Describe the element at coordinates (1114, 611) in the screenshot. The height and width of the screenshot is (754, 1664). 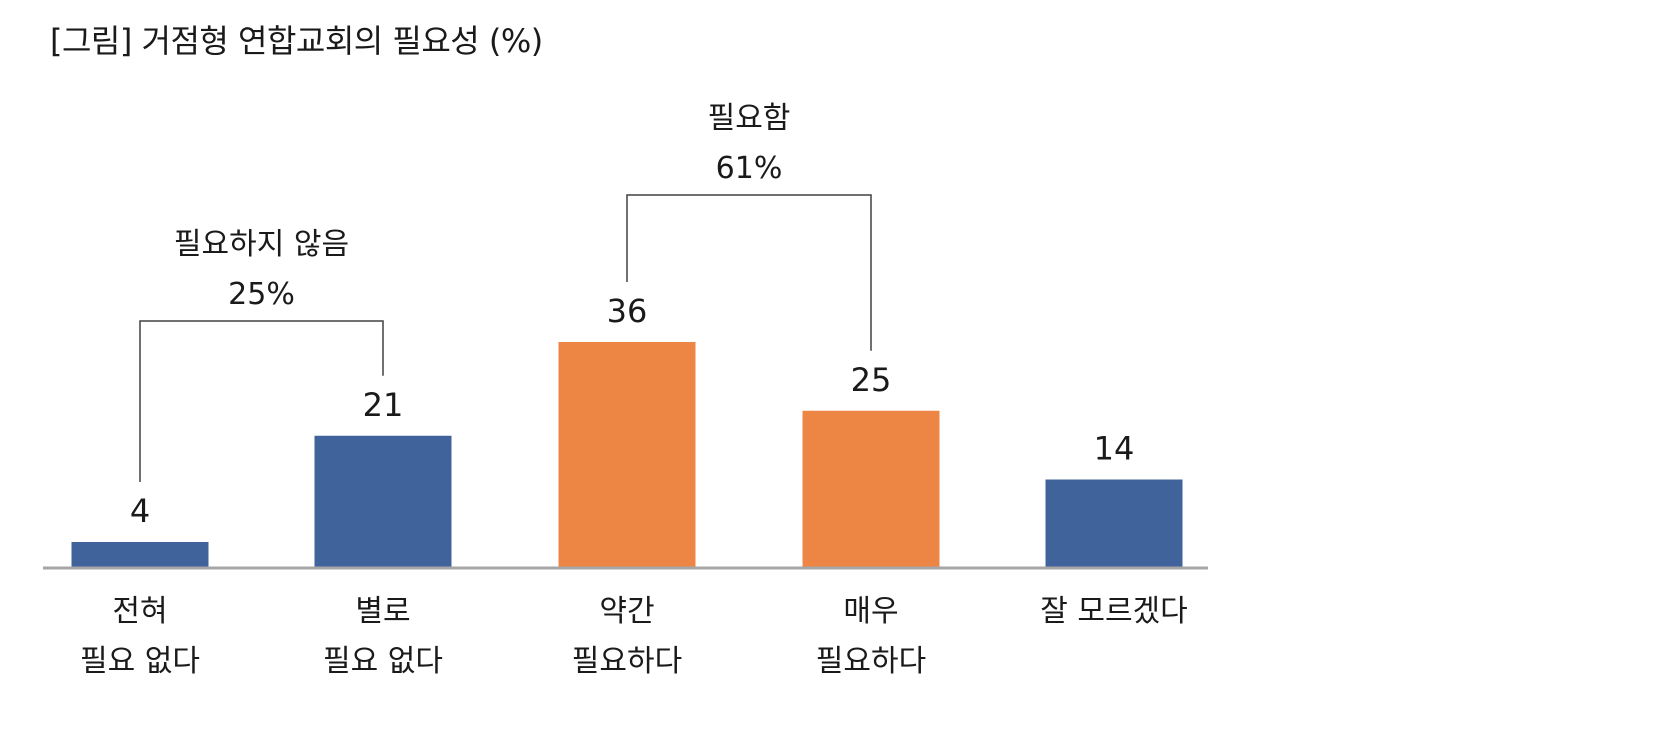
I see `category-label: 잘 모르겠다` at that location.